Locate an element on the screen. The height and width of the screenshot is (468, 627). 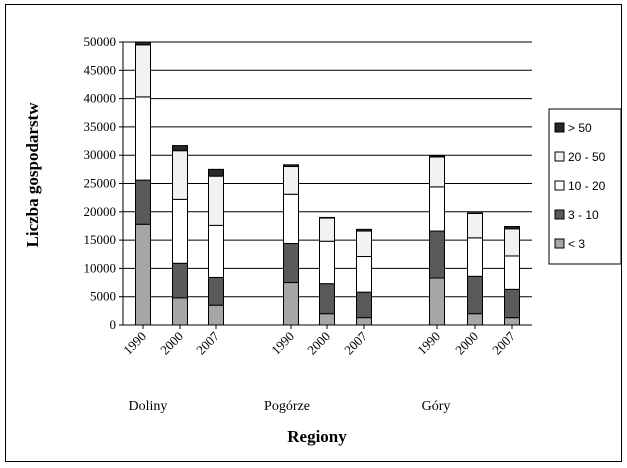
y-tick-label: 0 is located at coordinates (113, 324).